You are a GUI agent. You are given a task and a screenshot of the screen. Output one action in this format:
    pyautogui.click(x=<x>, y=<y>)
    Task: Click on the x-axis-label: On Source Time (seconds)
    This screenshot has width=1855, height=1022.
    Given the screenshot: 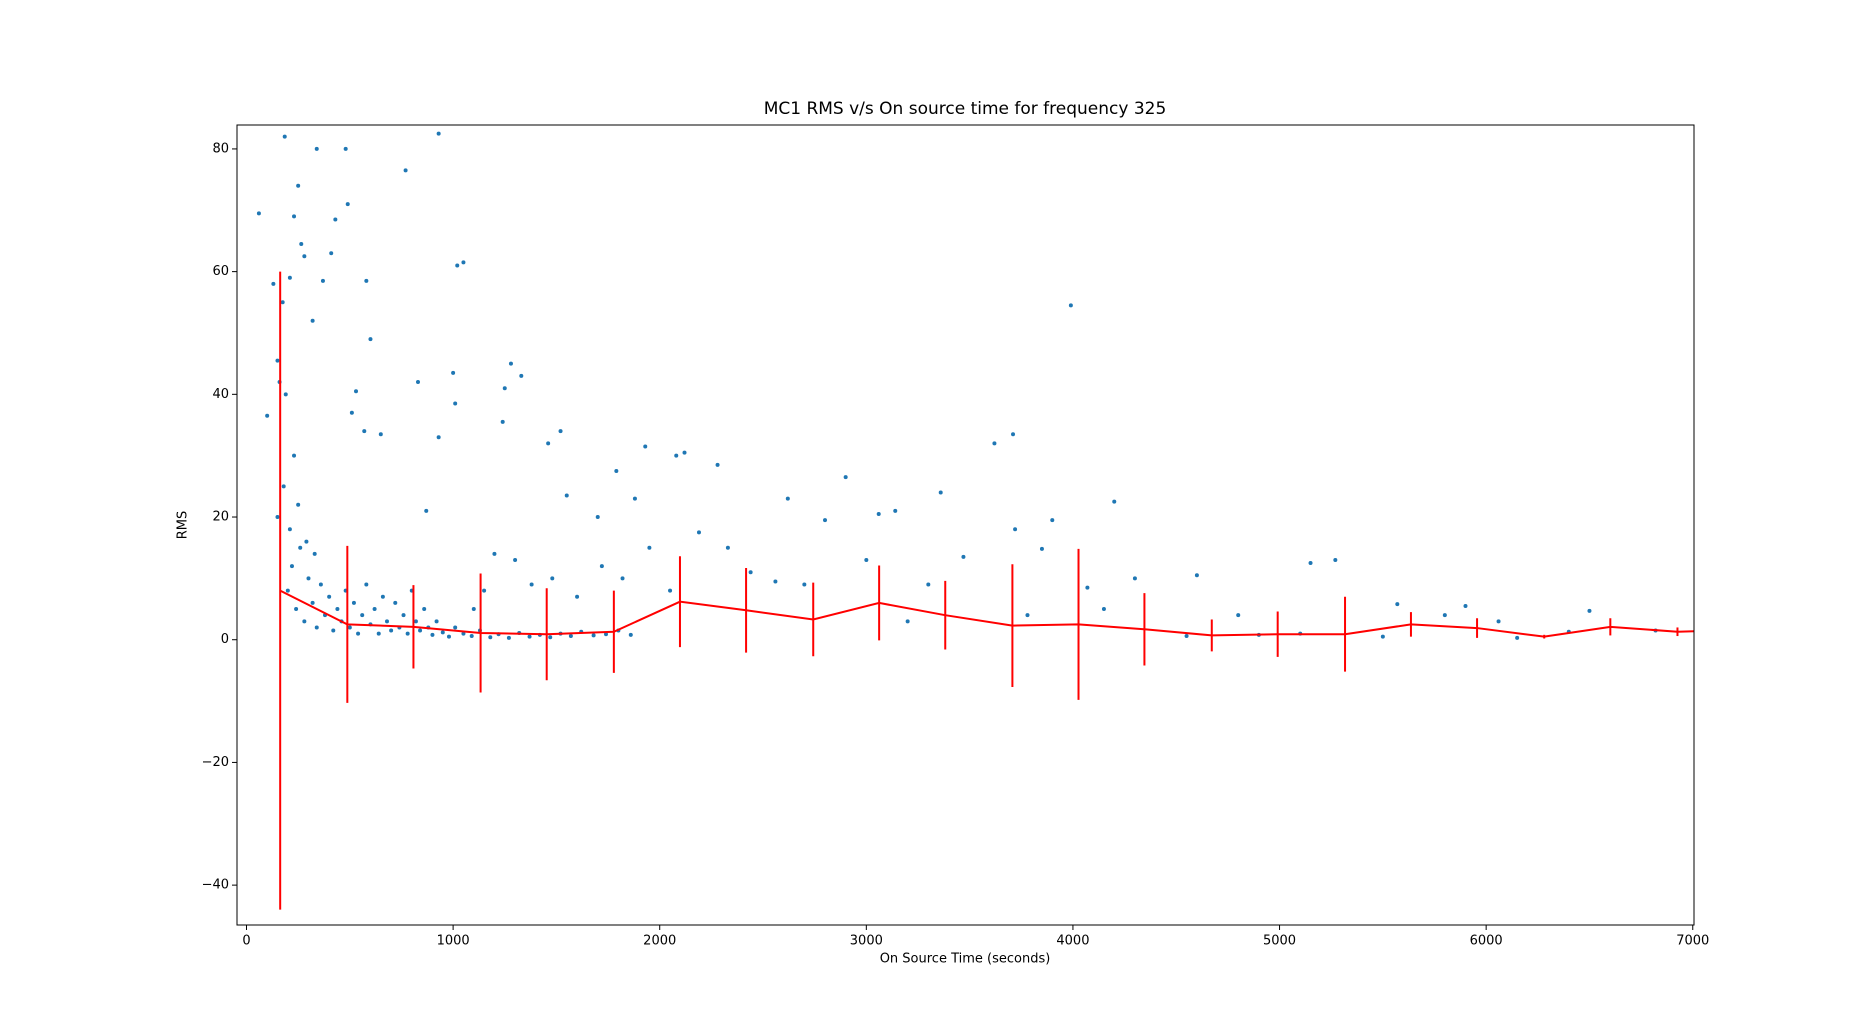 What is the action you would take?
    pyautogui.click(x=965, y=959)
    